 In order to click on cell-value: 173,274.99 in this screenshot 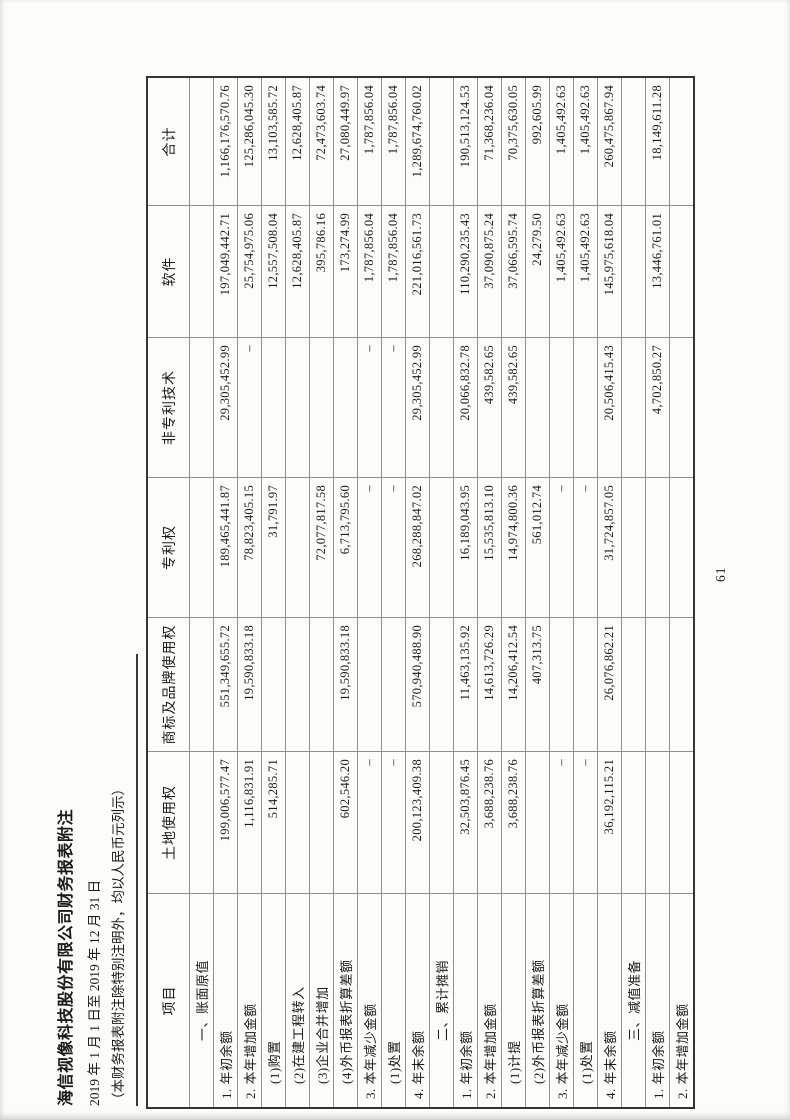, I will do `click(345, 271)`.